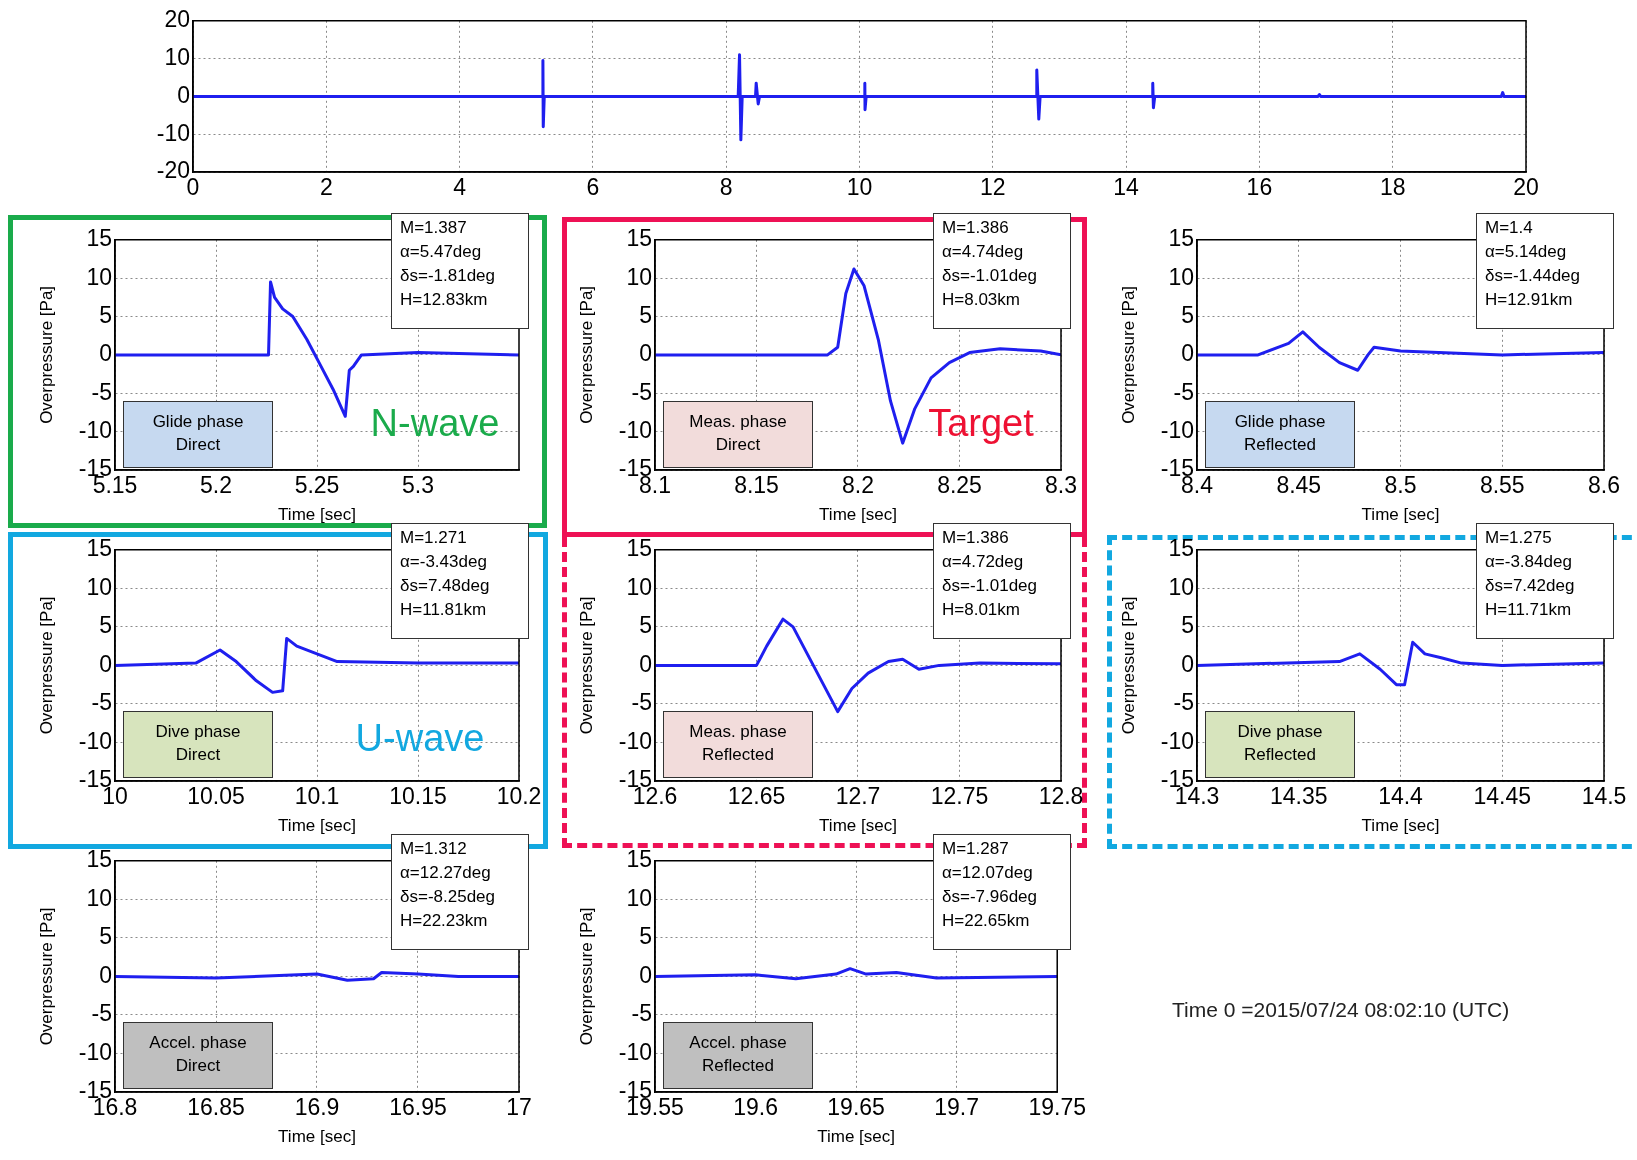 The height and width of the screenshot is (1160, 1637). I want to click on x-tick-label: 8.6, so click(1604, 485).